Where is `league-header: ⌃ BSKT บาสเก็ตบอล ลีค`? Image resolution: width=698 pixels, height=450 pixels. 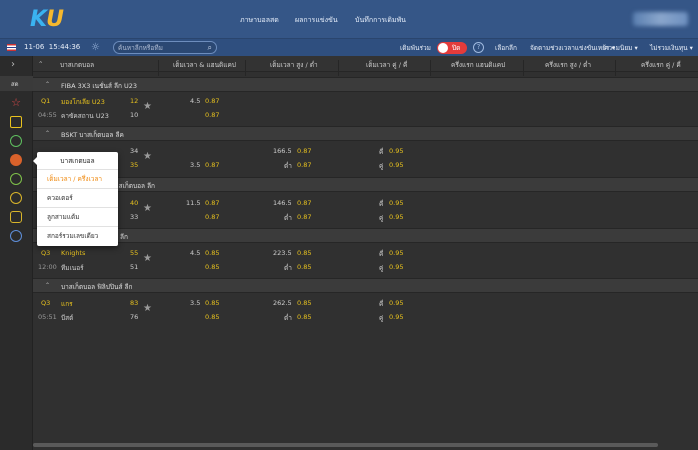
league-header: ⌃ BSKT บาสเก็ตบอล ลีค is located at coordinates (365, 133).